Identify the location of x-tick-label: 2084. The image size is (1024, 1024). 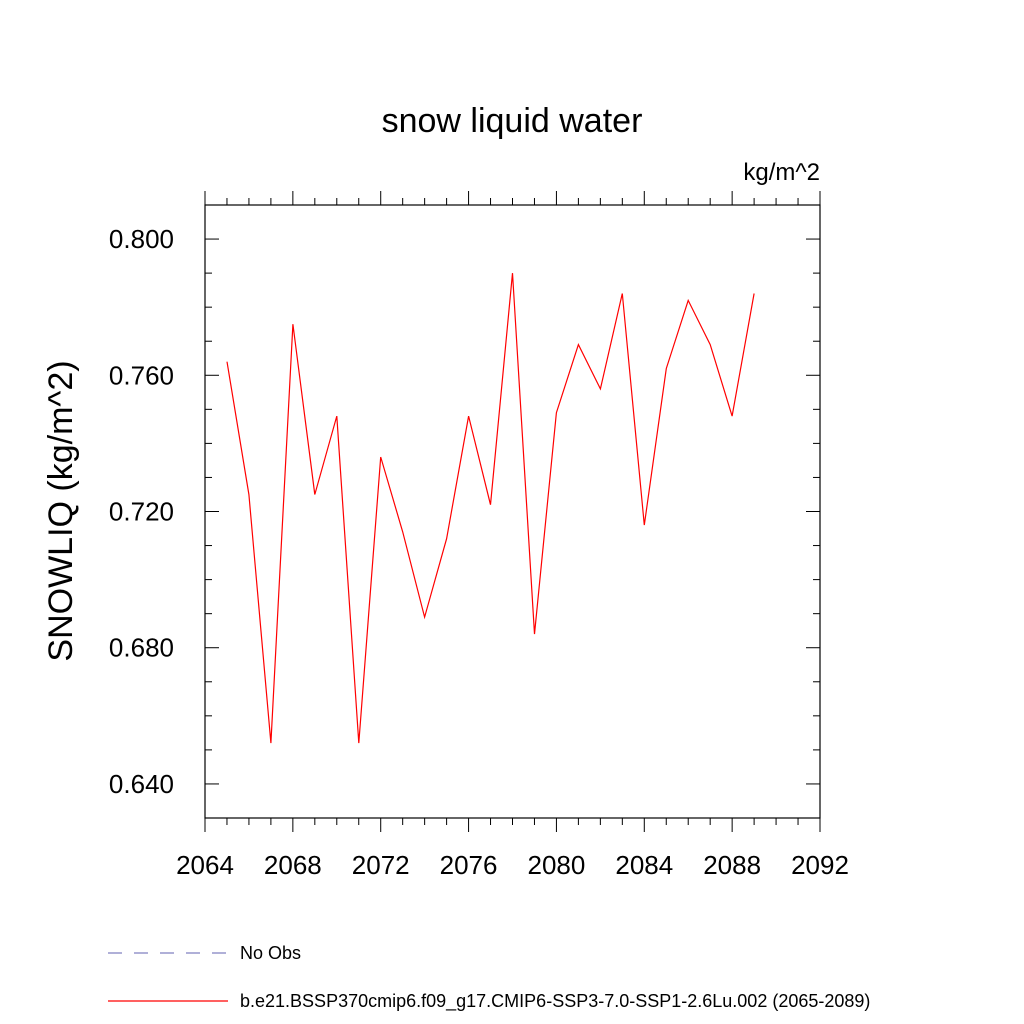
(644, 865).